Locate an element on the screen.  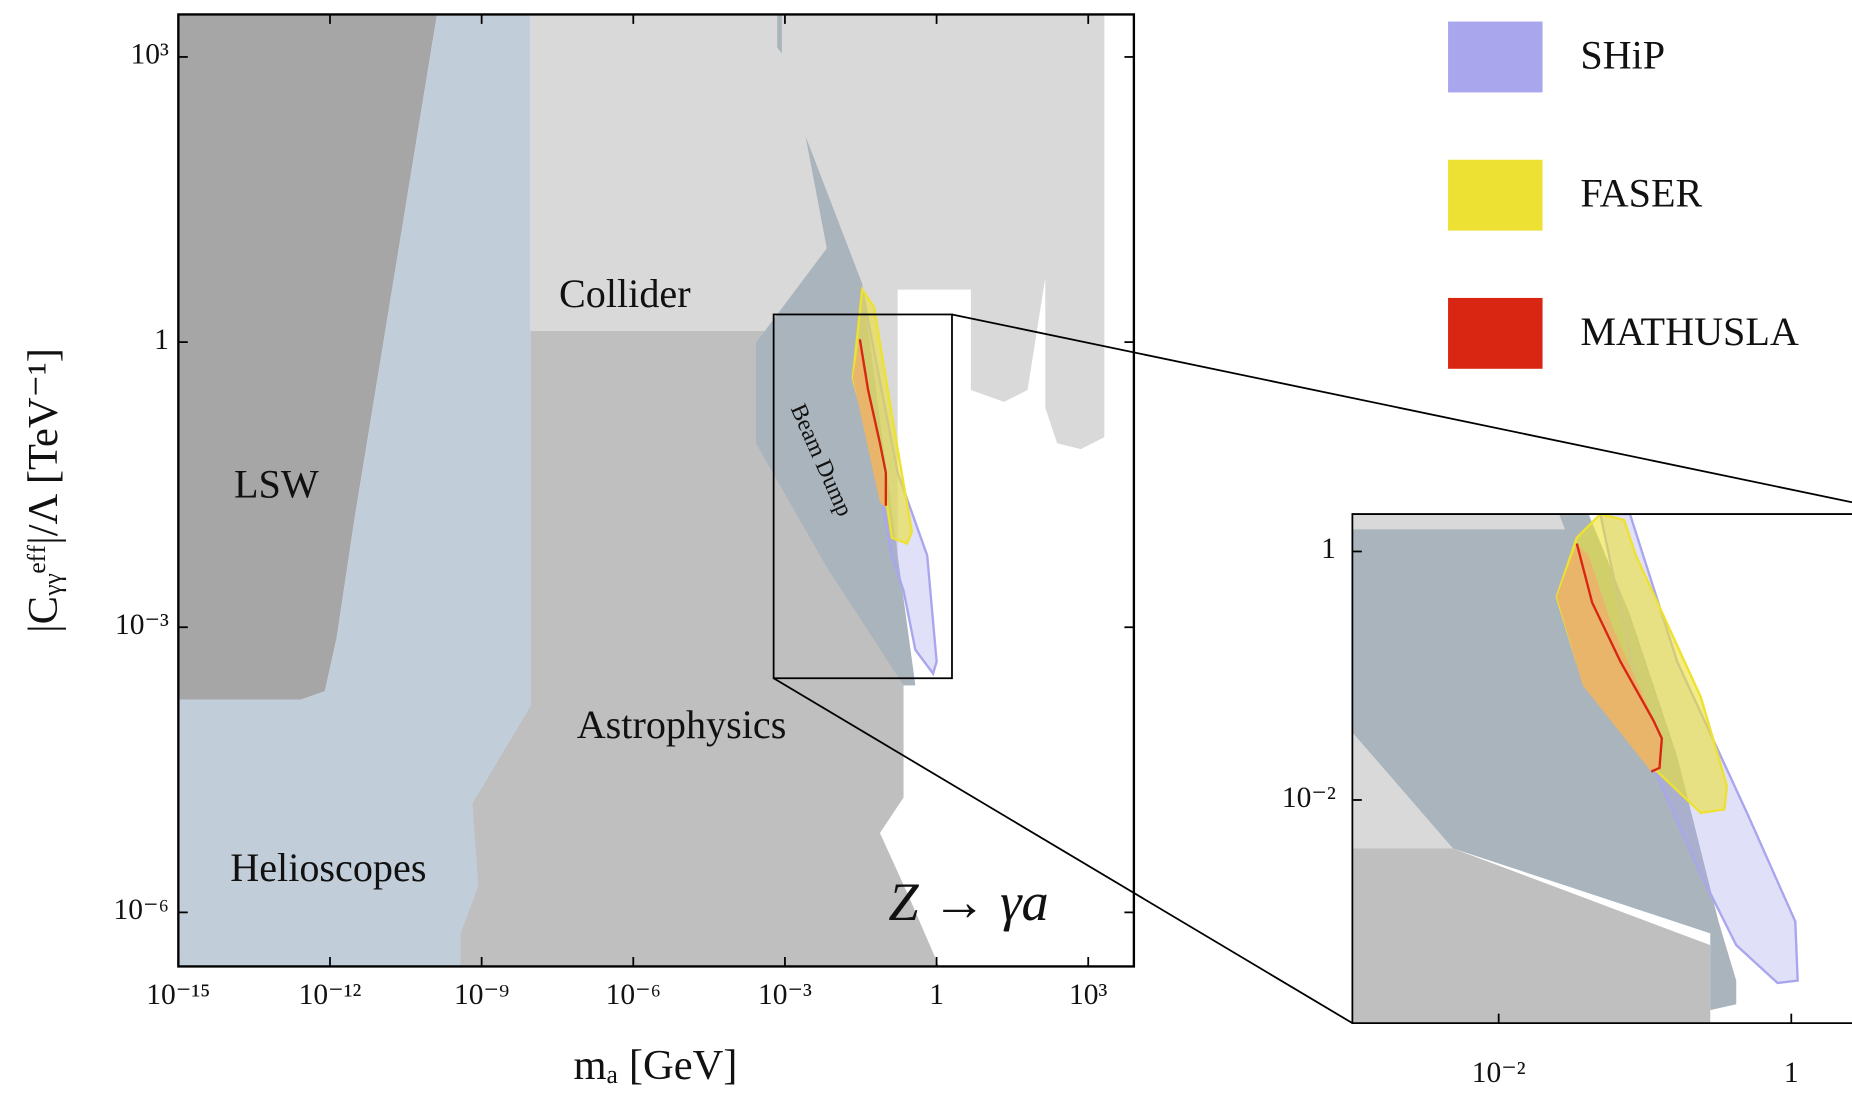
astrophysics-region is located at coordinates (1531, 936).